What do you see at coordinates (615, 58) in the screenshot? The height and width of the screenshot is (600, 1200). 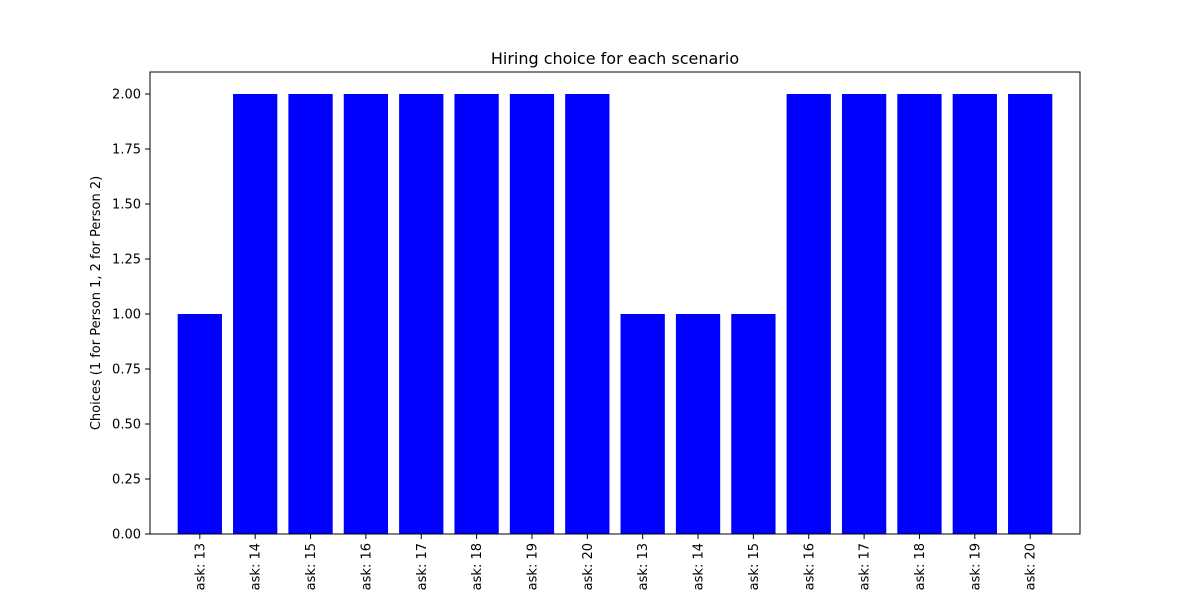 I see `chart-title: Hiring choice for each scenario` at bounding box center [615, 58].